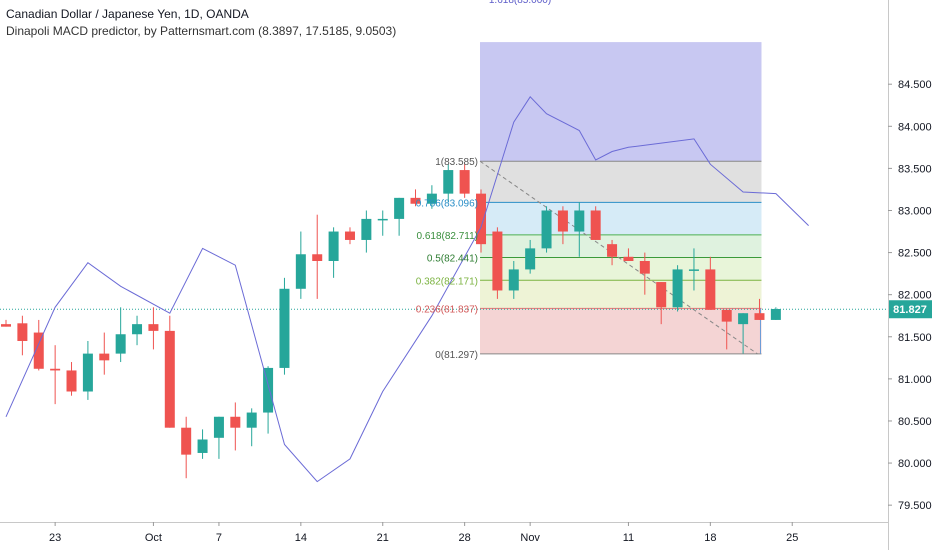  What do you see at coordinates (915, 506) in the screenshot?
I see `price-tick-label: 79.500` at bounding box center [915, 506].